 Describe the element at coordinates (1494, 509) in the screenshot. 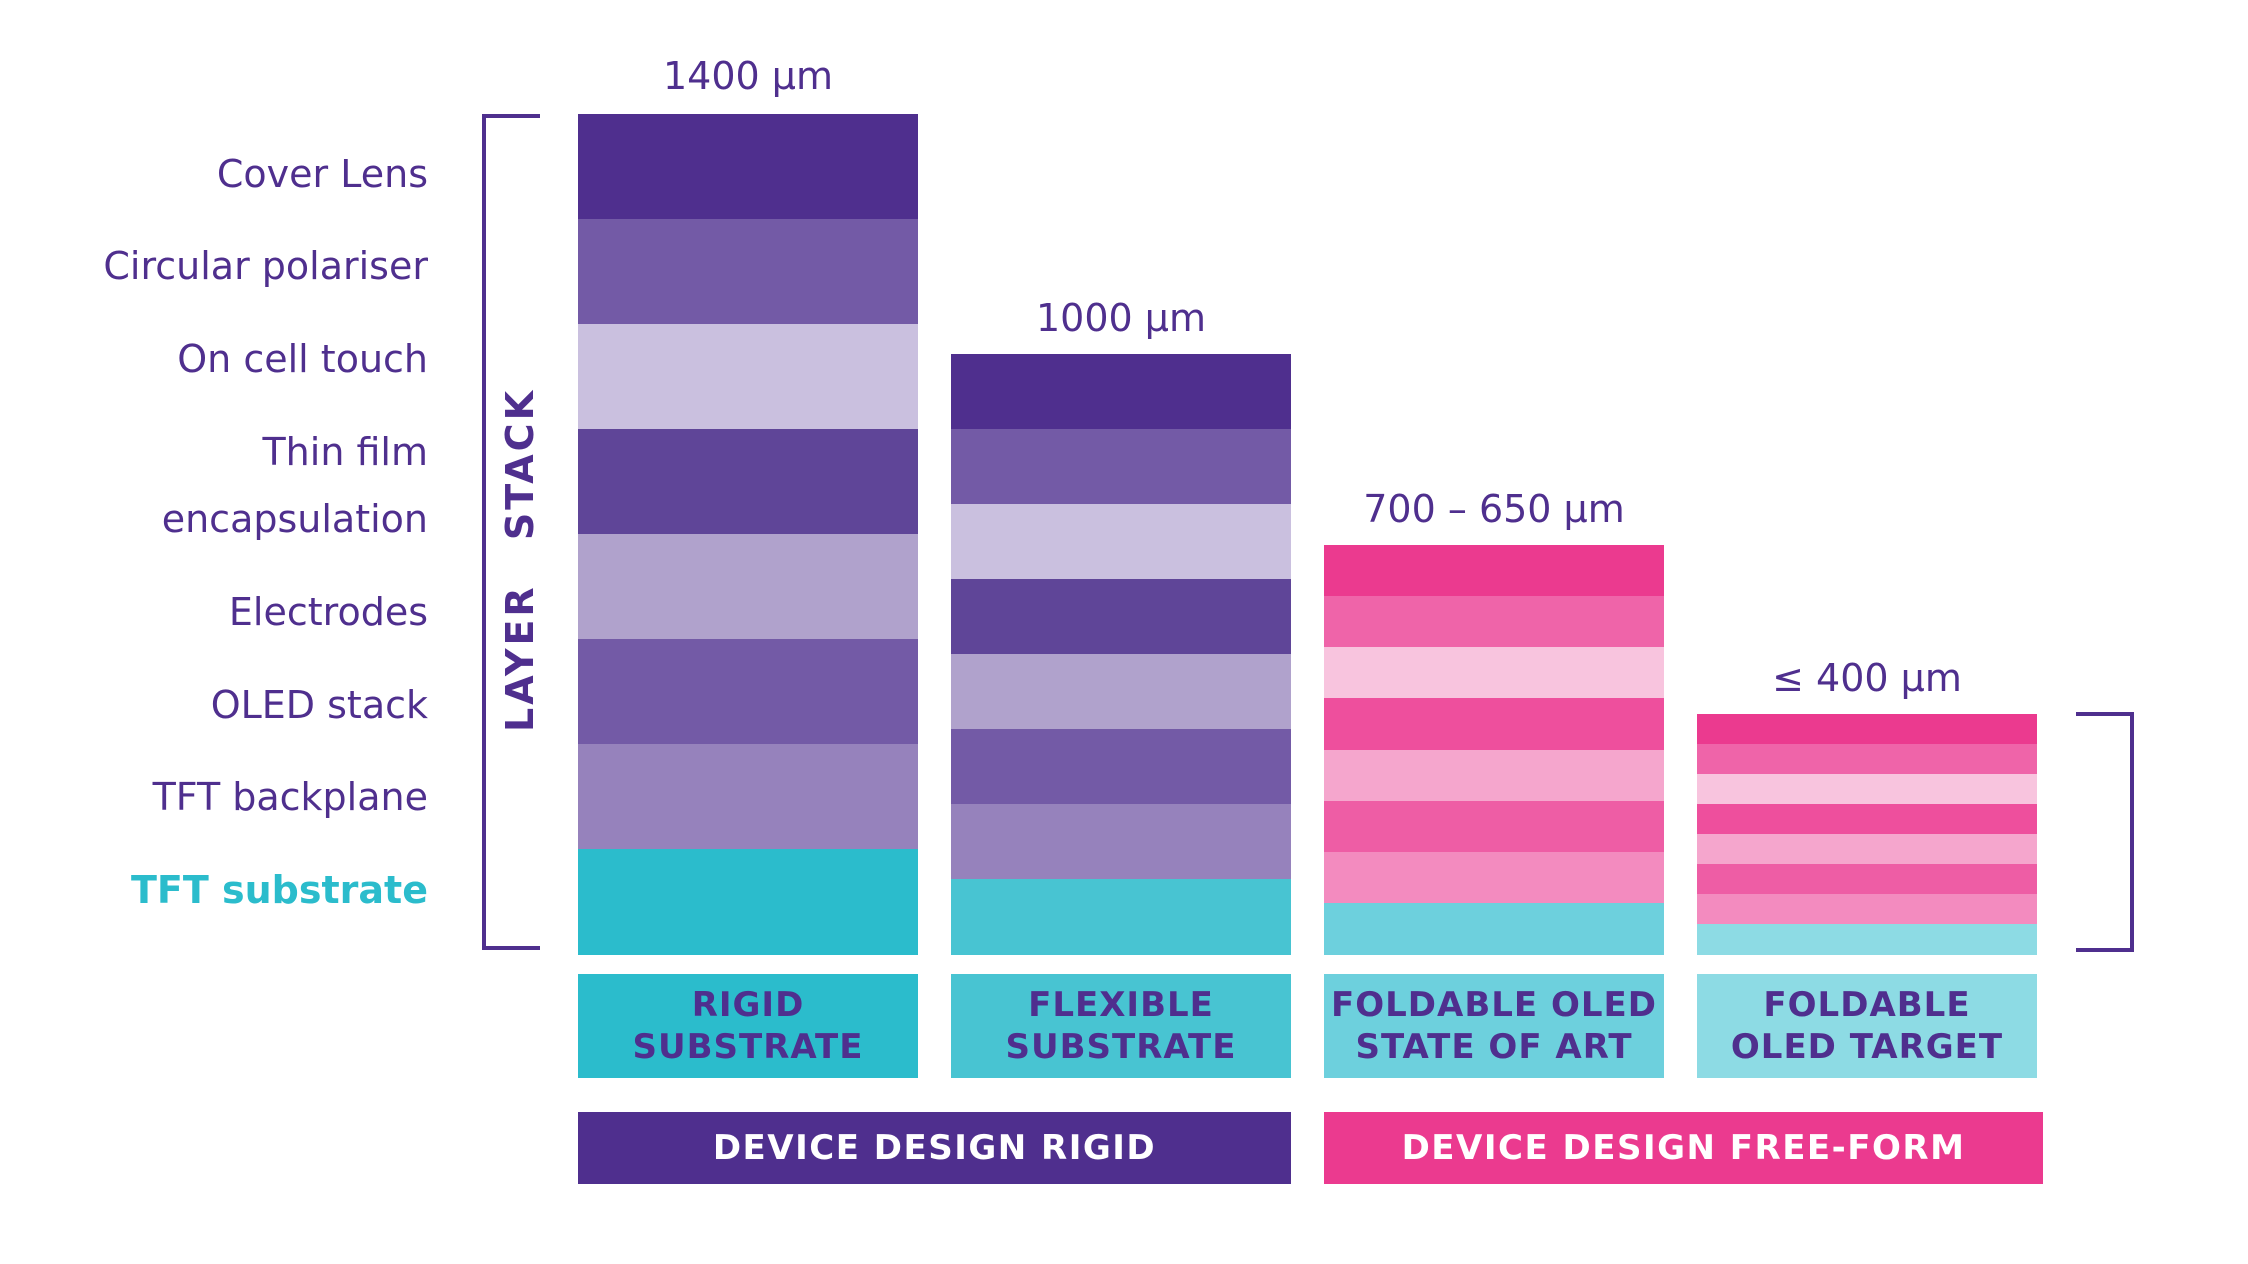

I see `thickness-label: 700 – 650 µm` at that location.